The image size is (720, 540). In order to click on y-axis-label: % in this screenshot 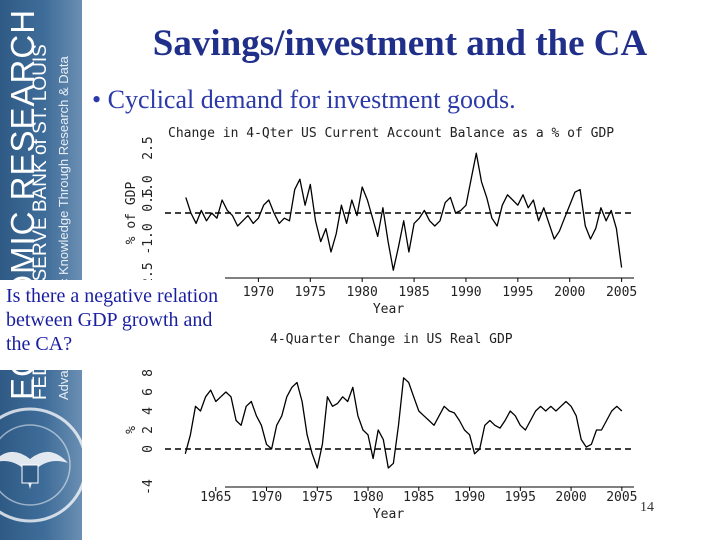, I will do `click(131, 430)`.